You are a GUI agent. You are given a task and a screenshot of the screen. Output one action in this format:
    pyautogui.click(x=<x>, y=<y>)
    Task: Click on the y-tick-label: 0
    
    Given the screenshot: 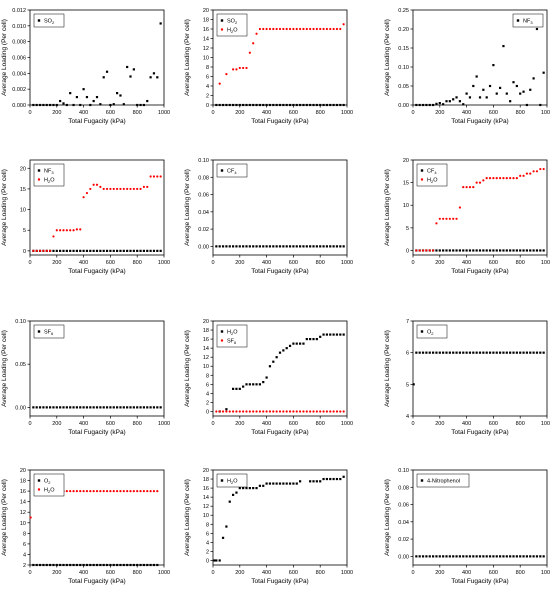 What is the action you would take?
    pyautogui.click(x=207, y=561)
    